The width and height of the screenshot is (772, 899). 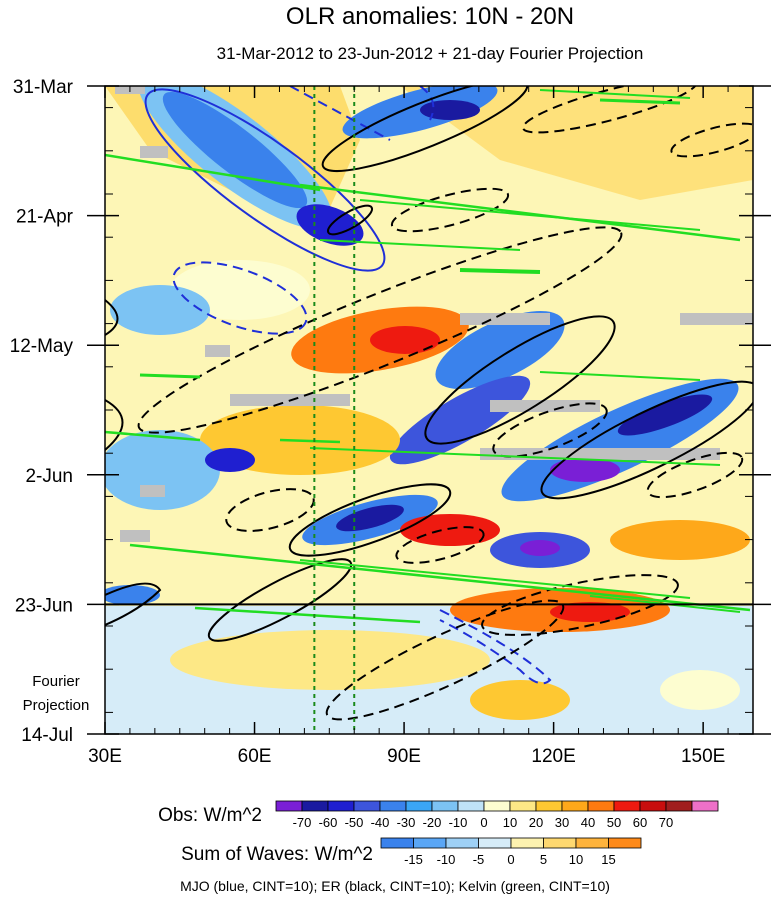 What do you see at coordinates (380, 822) in the screenshot?
I see `colorbar-label: -40` at bounding box center [380, 822].